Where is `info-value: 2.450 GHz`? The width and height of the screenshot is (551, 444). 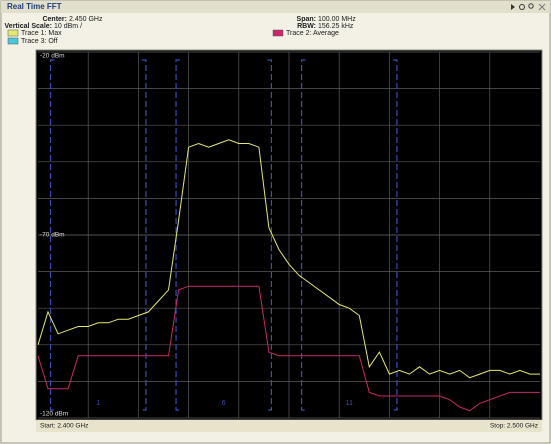 info-value: 2.450 GHz is located at coordinates (86, 19).